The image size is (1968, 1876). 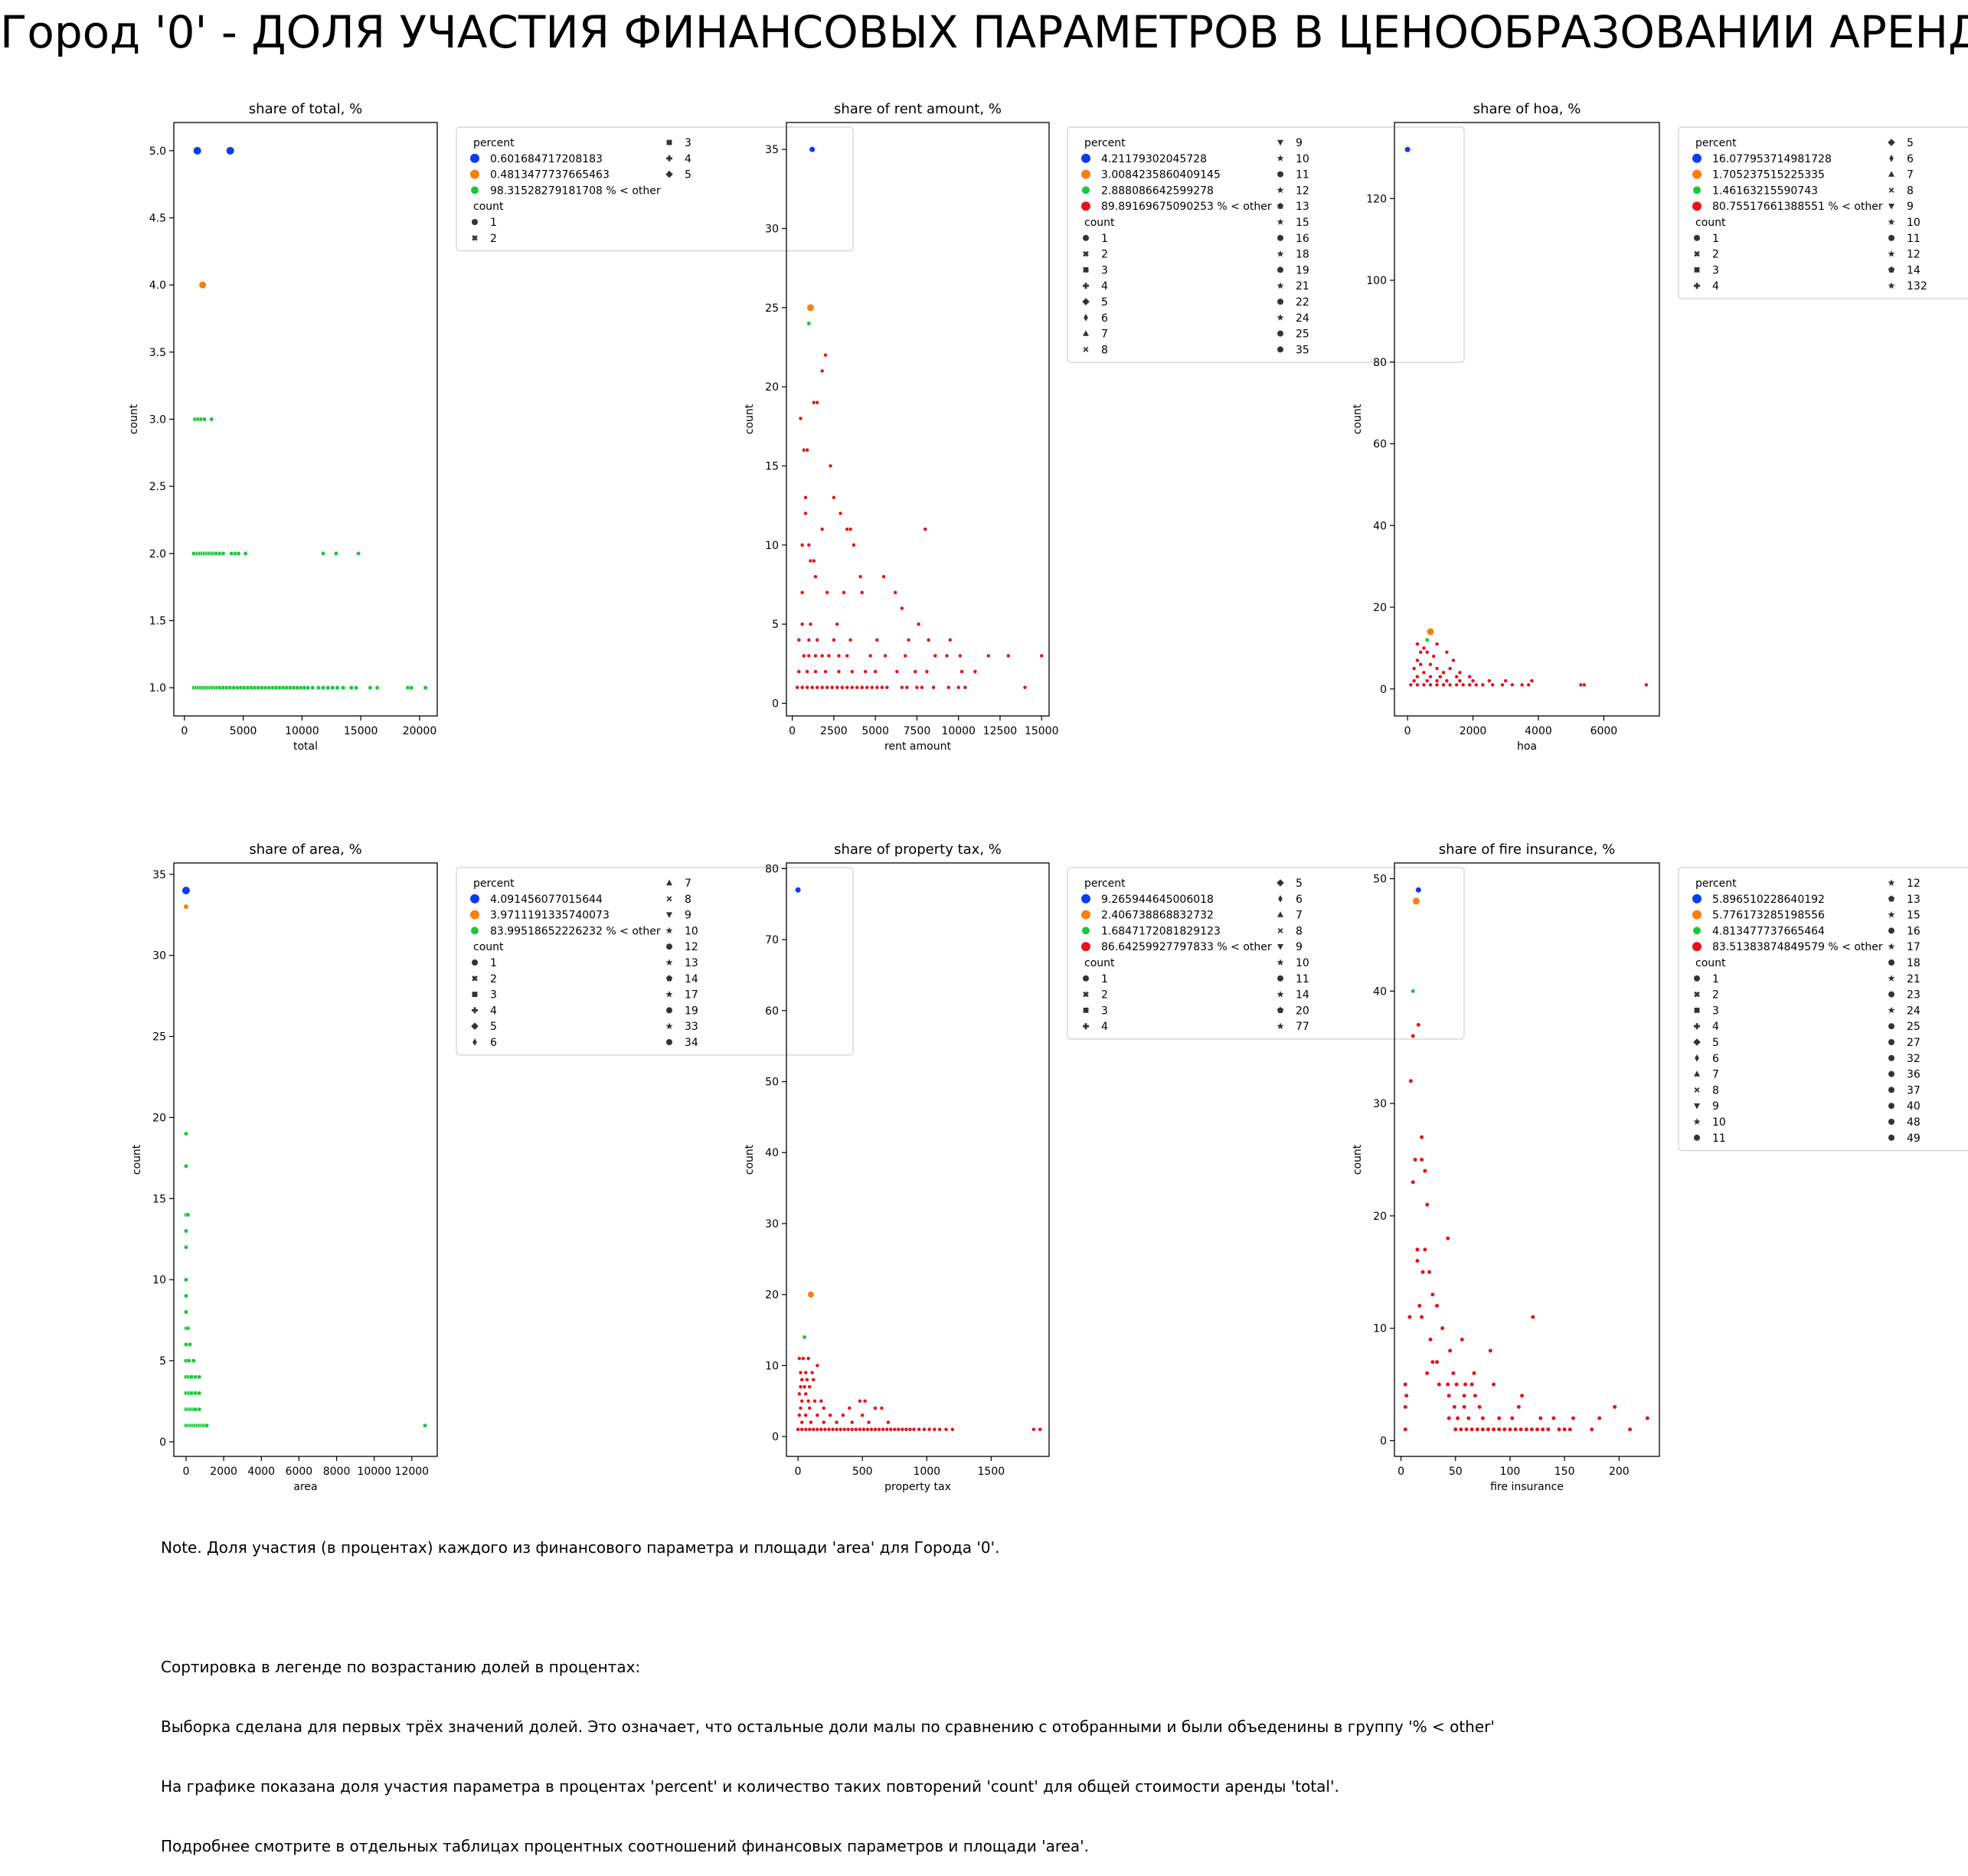 What do you see at coordinates (575, 191) in the screenshot?
I see `legend-label: 98.31528279181708 % < other` at bounding box center [575, 191].